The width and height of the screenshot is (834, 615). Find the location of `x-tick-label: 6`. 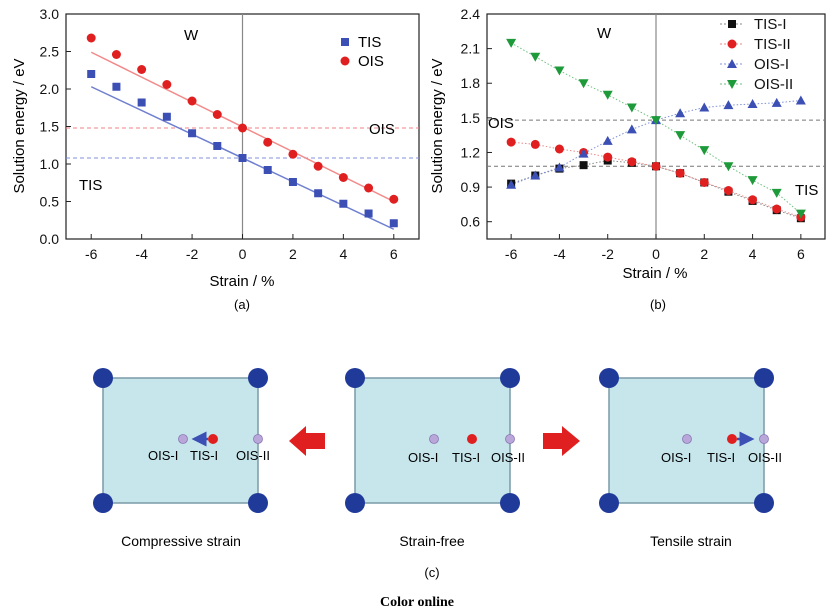

x-tick-label: 6 is located at coordinates (394, 254).